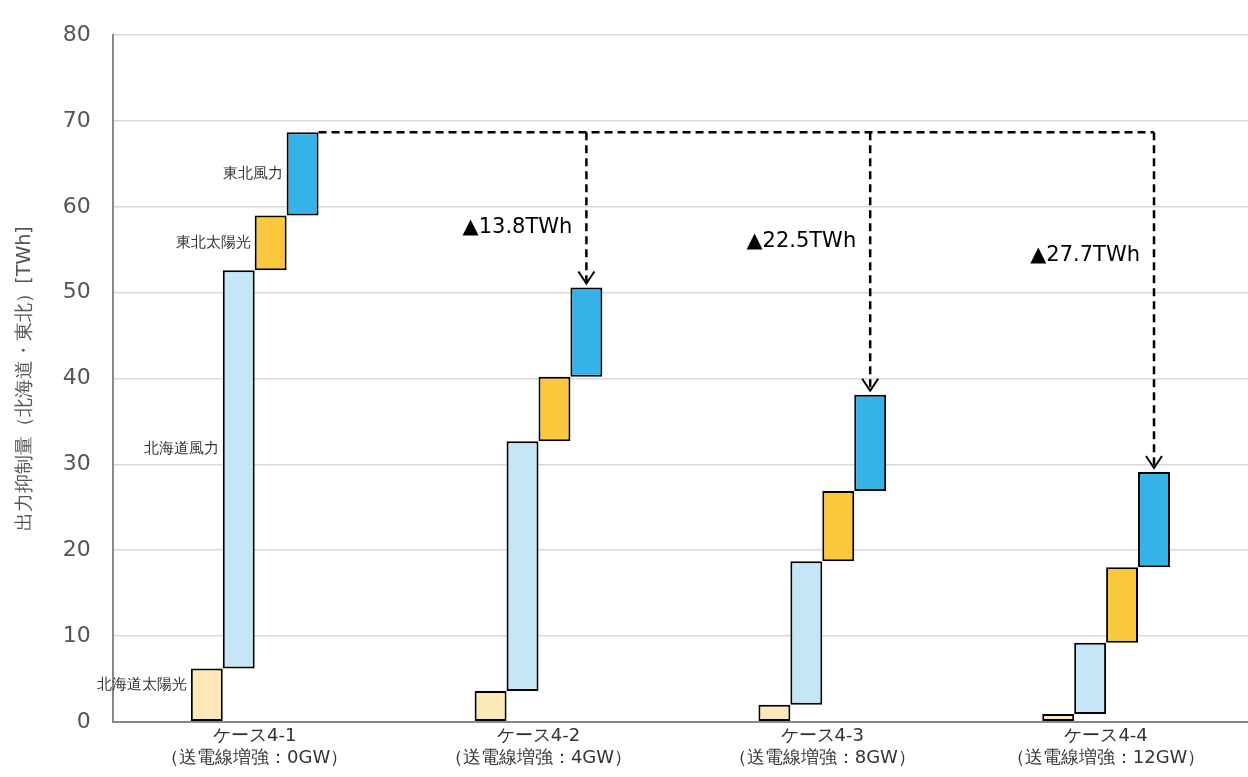 The image size is (1248, 777). I want to click on y-tick-label: 10, so click(76, 634).